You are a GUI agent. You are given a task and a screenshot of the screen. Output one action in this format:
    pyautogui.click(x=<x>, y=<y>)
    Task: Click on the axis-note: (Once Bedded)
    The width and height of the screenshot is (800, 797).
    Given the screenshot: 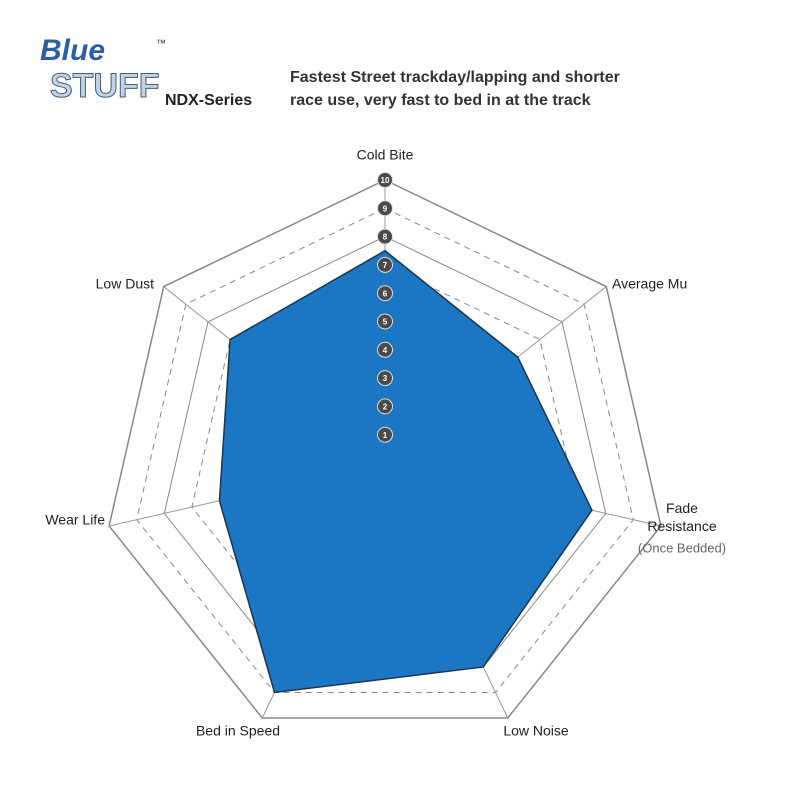 What is the action you would take?
    pyautogui.click(x=682, y=547)
    